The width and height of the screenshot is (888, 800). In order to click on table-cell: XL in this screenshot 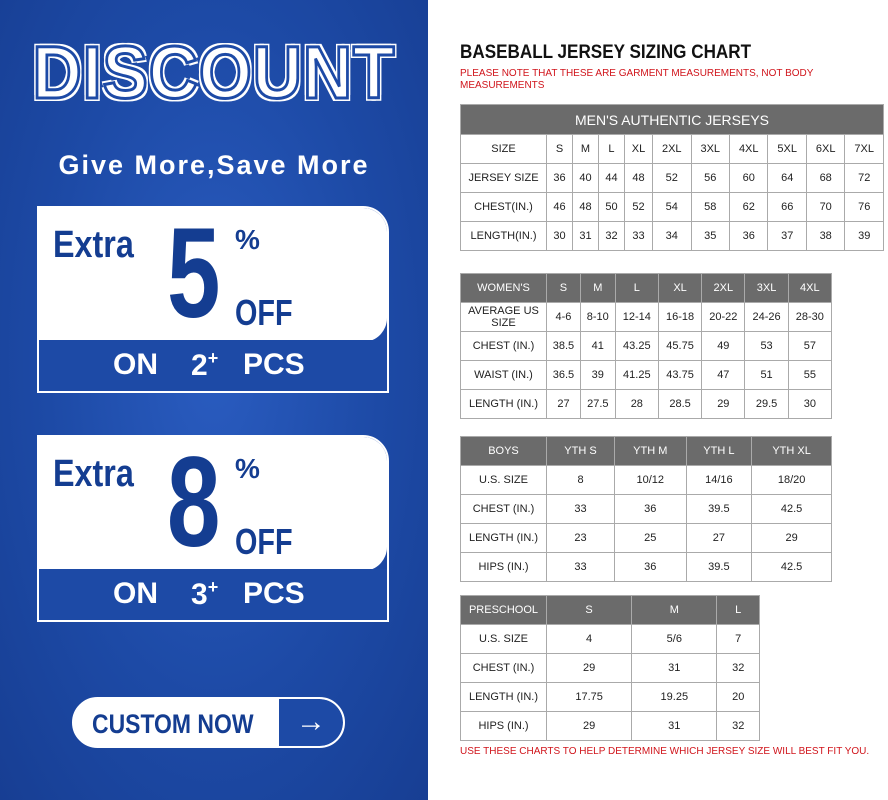, I will do `click(680, 288)`.